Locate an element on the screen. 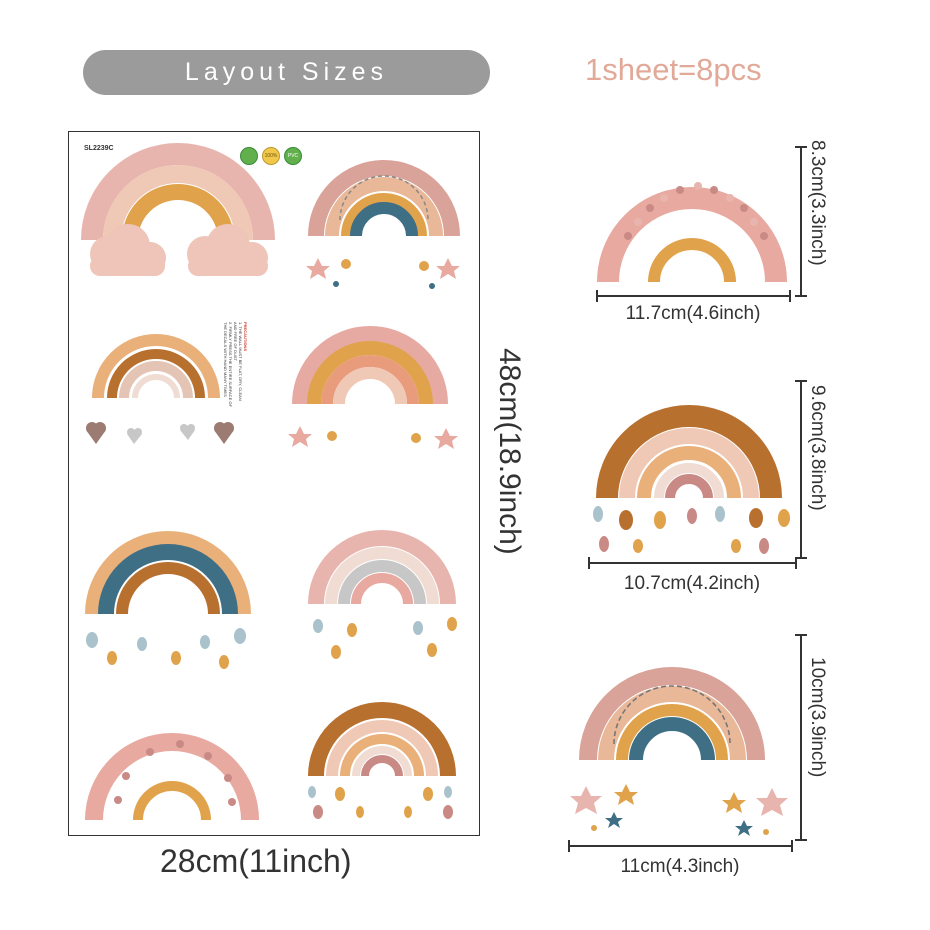  sheet-height-label: 48cm(18.9inch) is located at coordinates (509, 451).